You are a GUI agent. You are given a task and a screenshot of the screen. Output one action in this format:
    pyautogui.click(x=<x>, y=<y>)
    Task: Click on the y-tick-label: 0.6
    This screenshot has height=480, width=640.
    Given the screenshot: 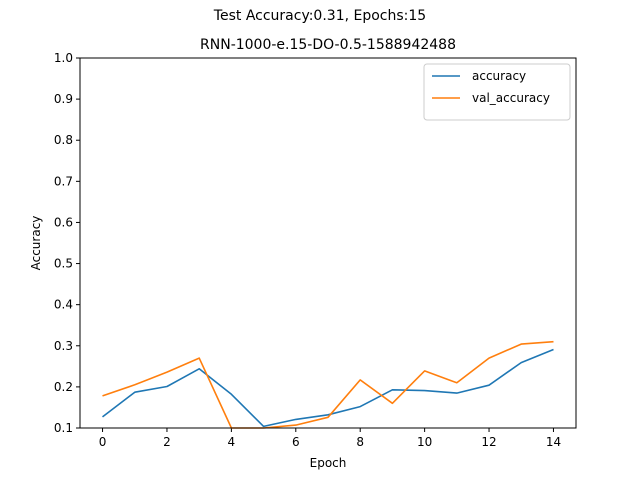 What is the action you would take?
    pyautogui.click(x=63, y=222)
    